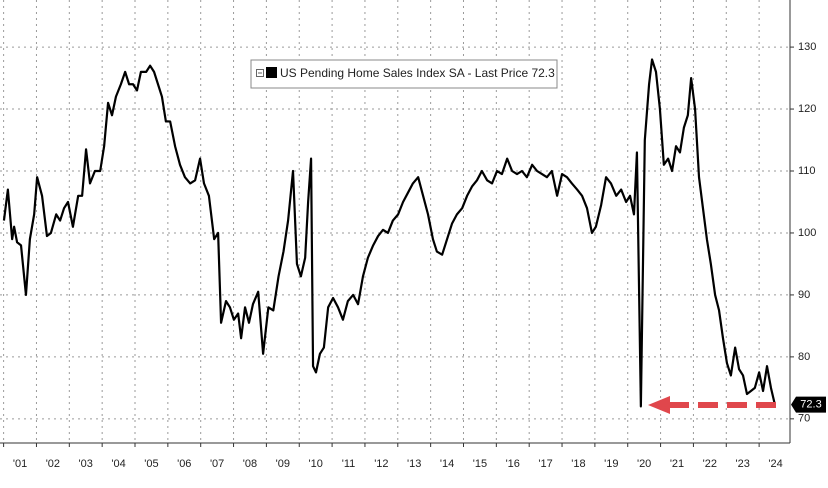 The image size is (828, 488). What do you see at coordinates (151, 464) in the screenshot?
I see `x-tick-label: '05` at bounding box center [151, 464].